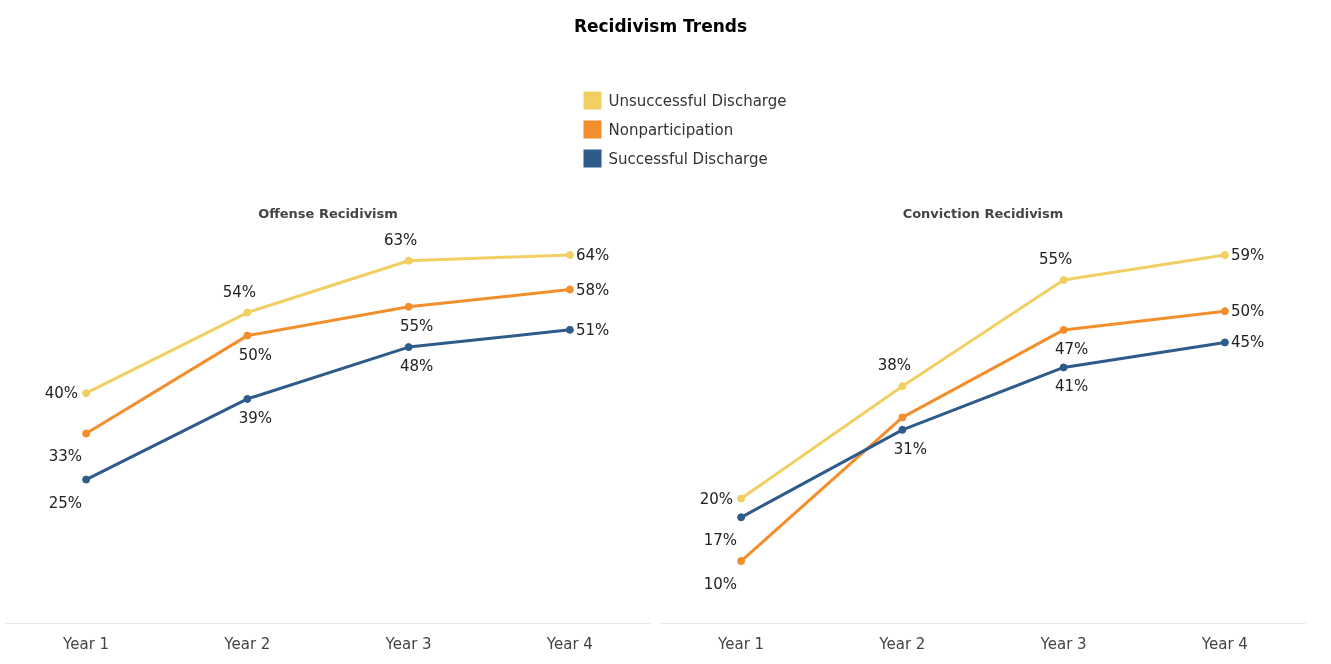  Describe the element at coordinates (65, 456) in the screenshot. I see `data-label: 33%` at that location.